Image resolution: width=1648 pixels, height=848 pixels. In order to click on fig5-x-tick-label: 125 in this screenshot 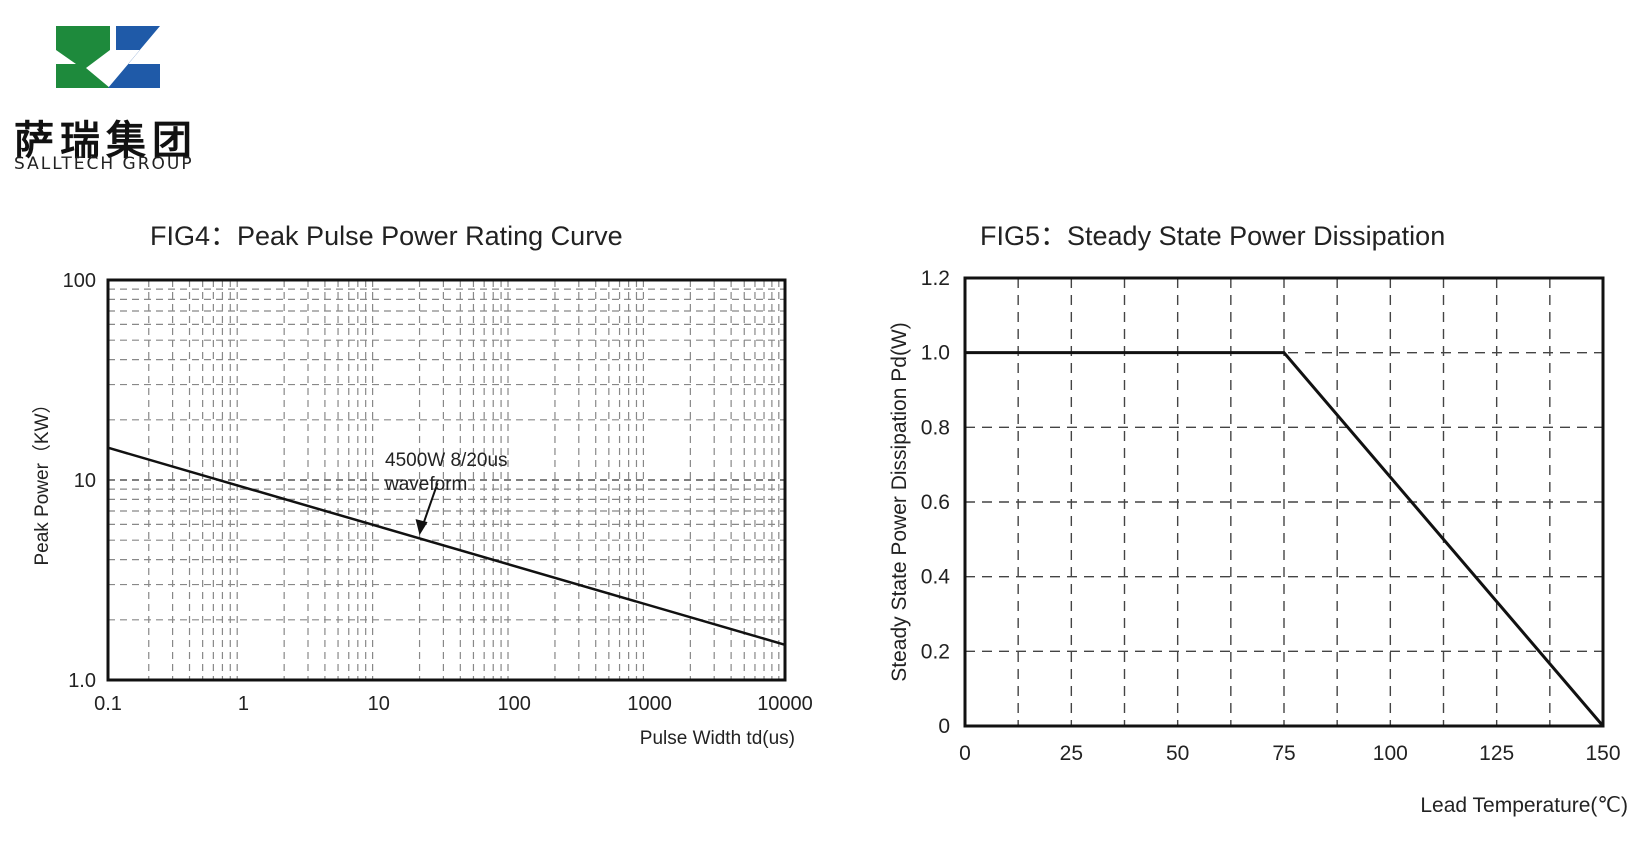, I will do `click(1496, 753)`.